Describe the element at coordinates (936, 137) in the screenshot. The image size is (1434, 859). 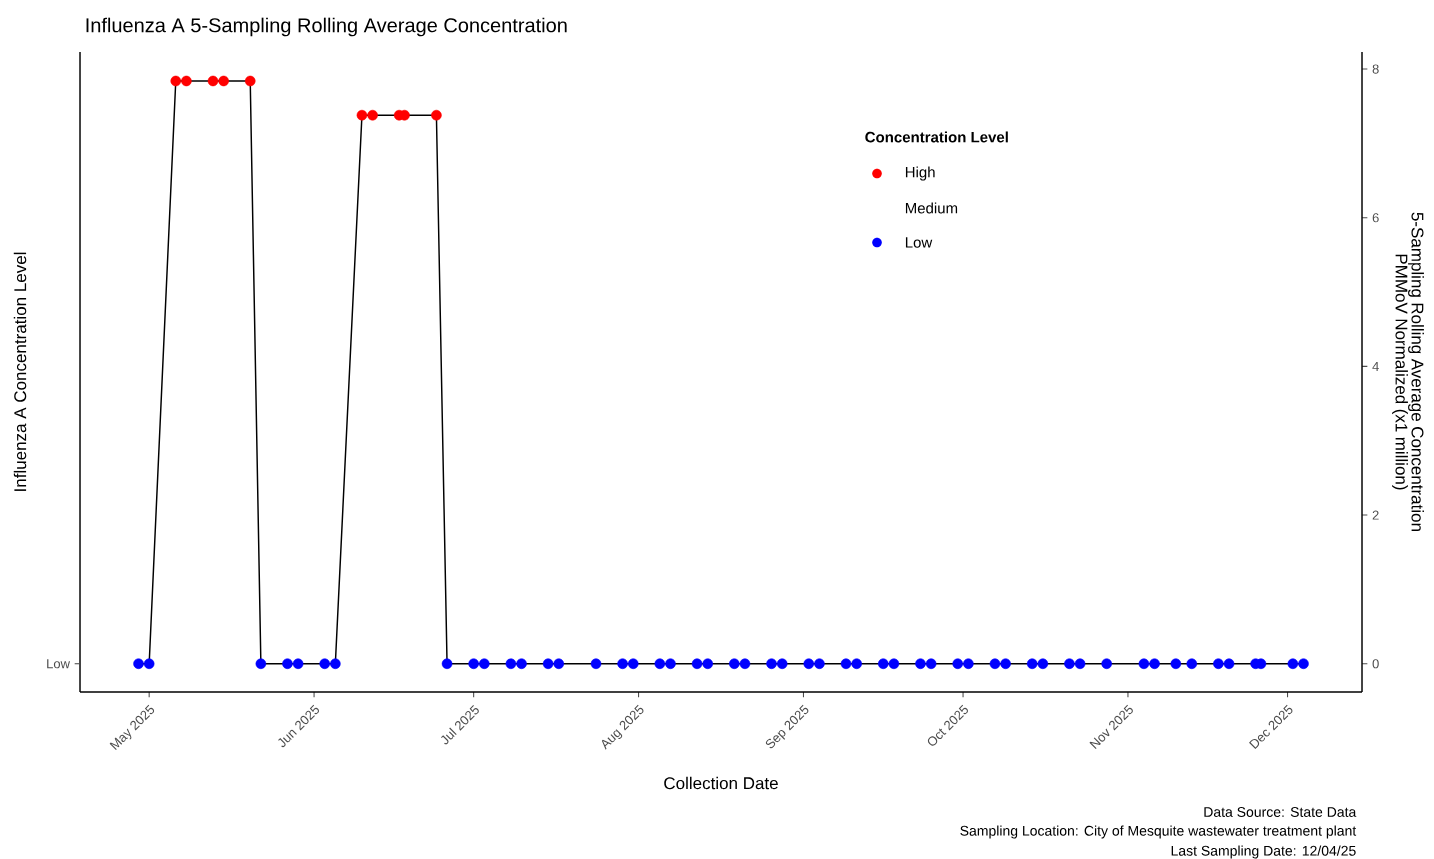
I see `legend-title: Concentration Level` at that location.